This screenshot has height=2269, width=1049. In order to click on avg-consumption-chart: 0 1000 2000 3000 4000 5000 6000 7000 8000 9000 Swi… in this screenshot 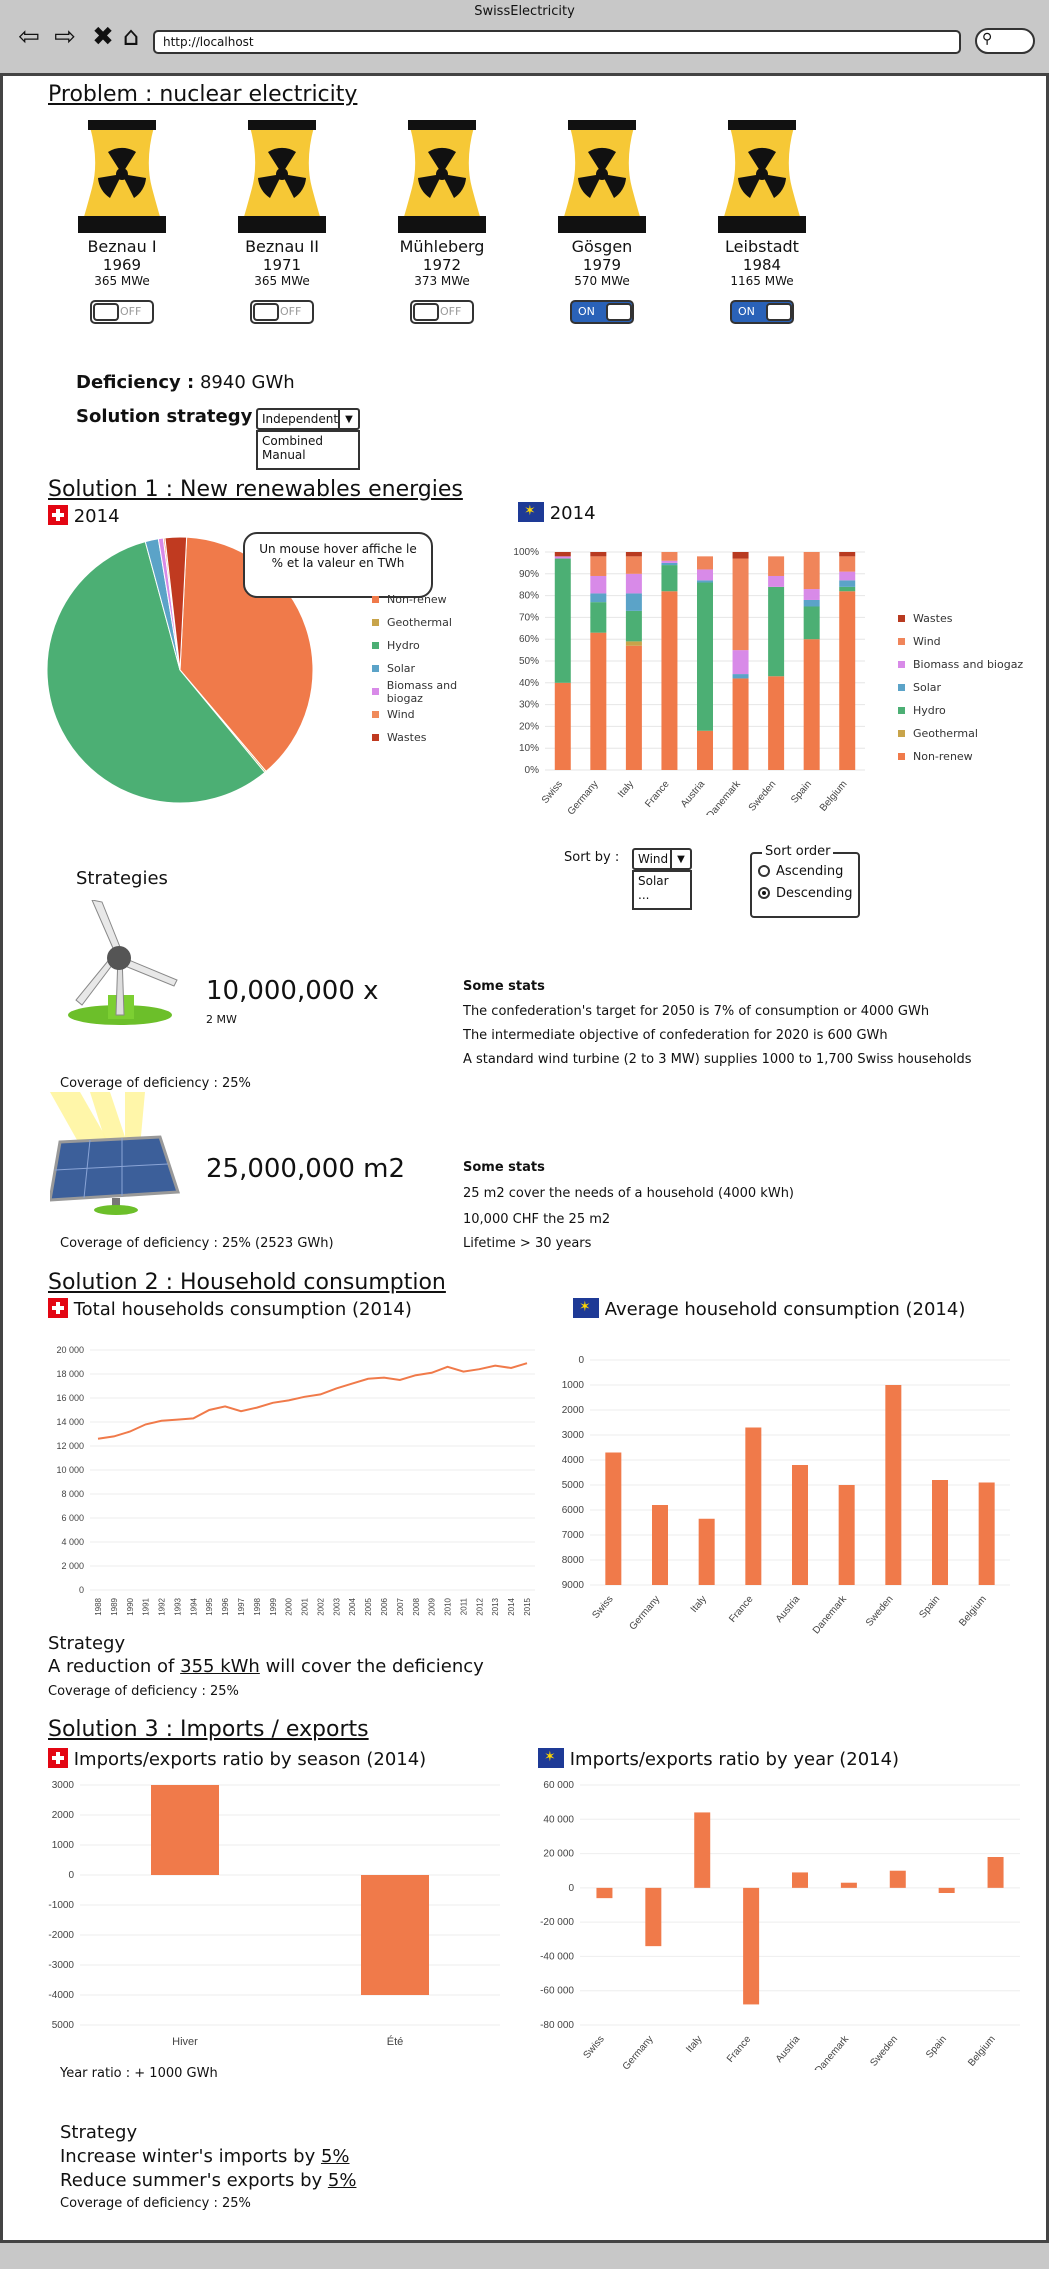, I will do `click(790, 1490)`.